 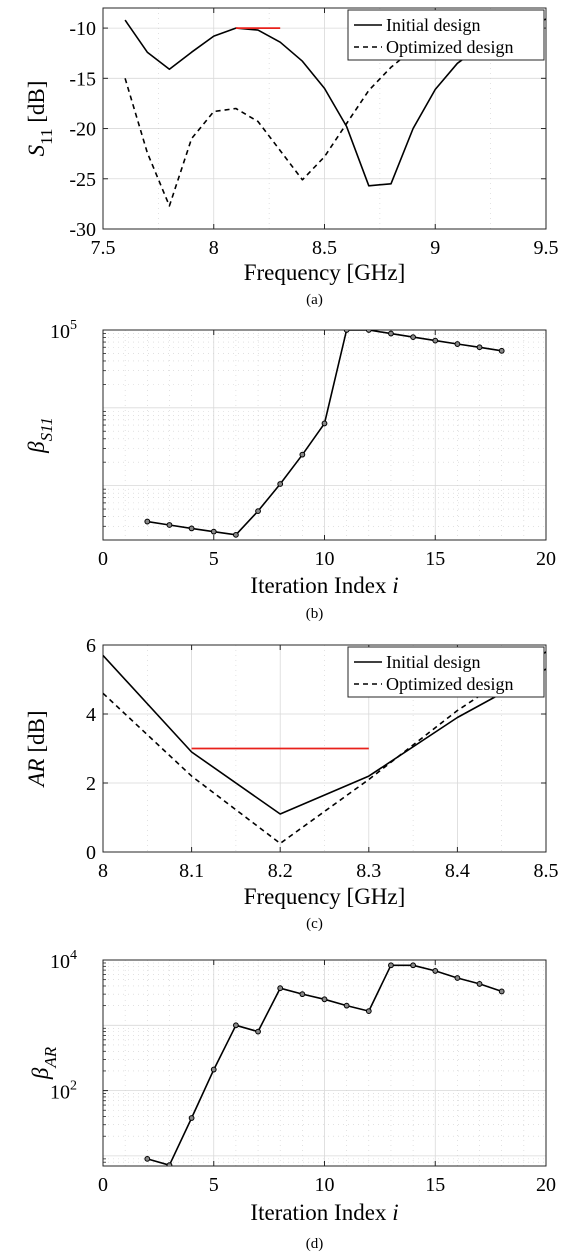 What do you see at coordinates (314, 300) in the screenshot?
I see `figure-caption: (a)` at bounding box center [314, 300].